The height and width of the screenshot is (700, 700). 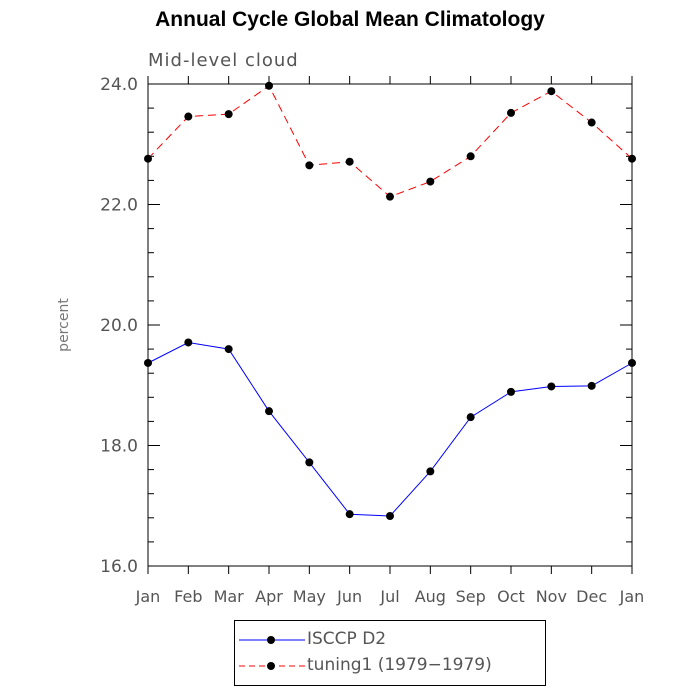 What do you see at coordinates (119, 447) in the screenshot?
I see `y-tick-label: 18.0` at bounding box center [119, 447].